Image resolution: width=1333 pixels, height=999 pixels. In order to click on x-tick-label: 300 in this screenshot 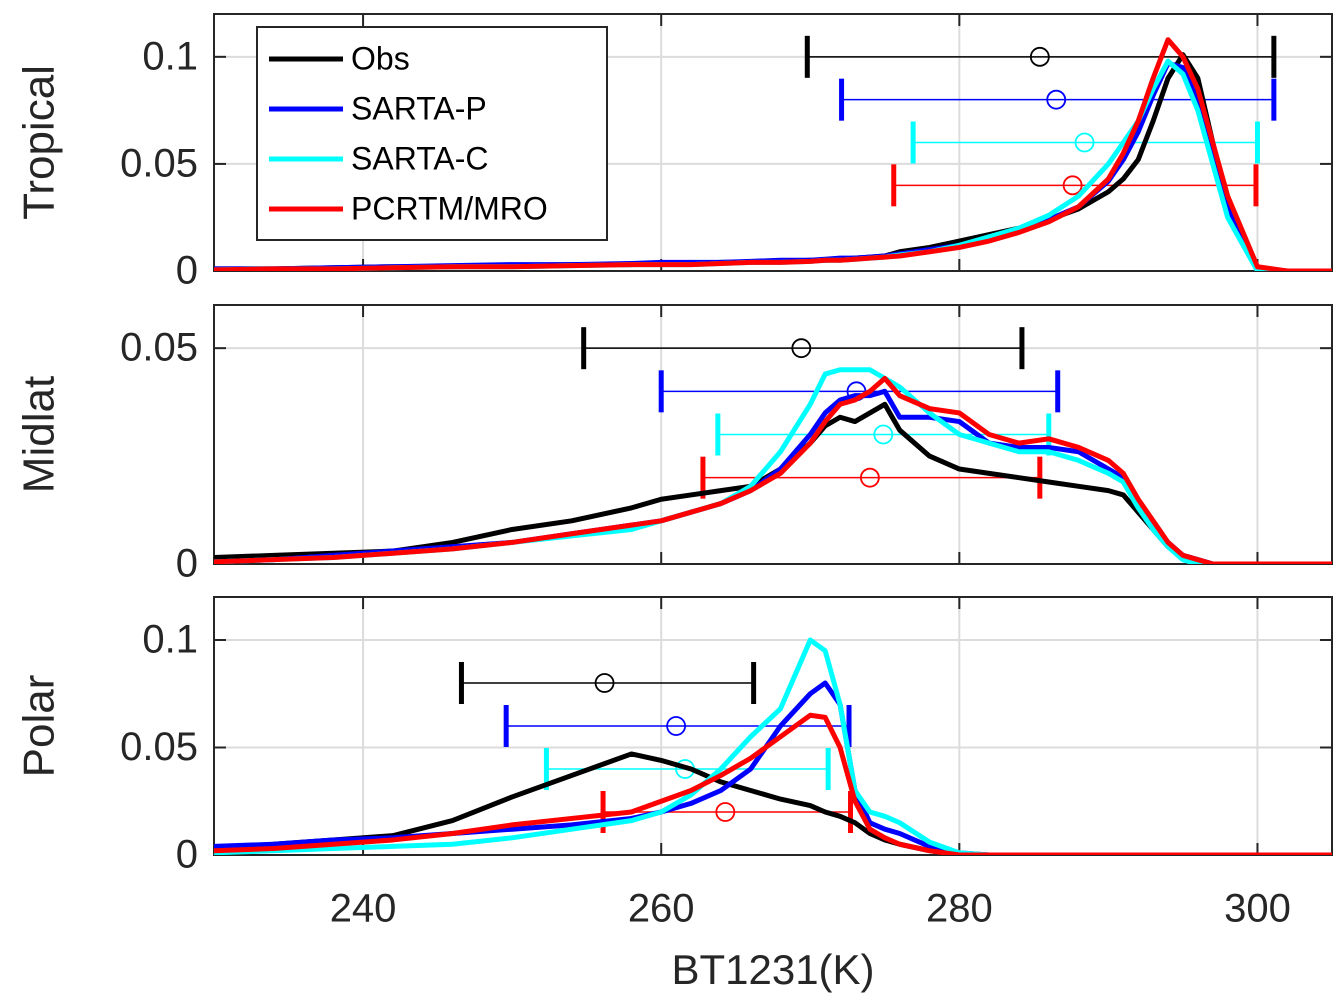, I will do `click(1257, 909)`.